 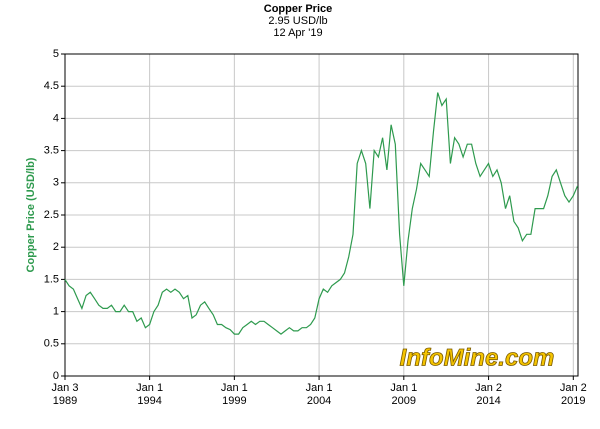 I want to click on y-tick-label: 0, so click(x=56, y=376).